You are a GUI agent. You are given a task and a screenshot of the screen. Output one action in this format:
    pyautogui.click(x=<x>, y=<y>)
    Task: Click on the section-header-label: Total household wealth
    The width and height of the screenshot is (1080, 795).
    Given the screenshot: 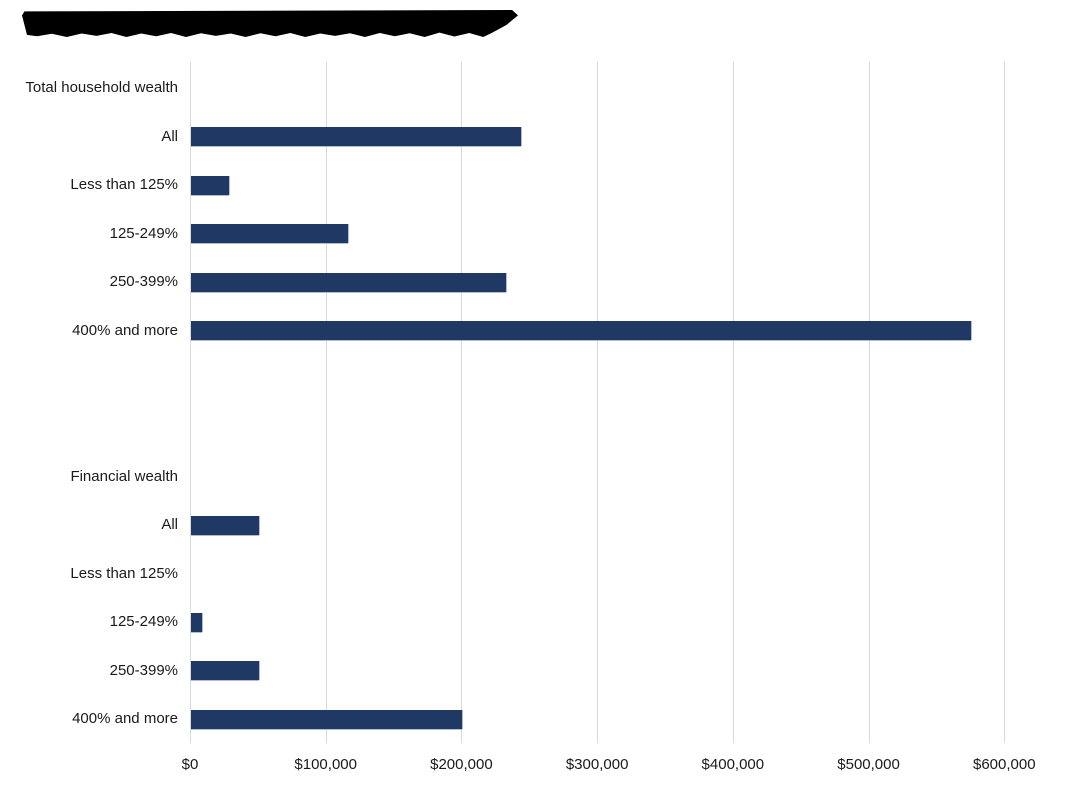 What is the action you would take?
    pyautogui.click(x=101, y=87)
    